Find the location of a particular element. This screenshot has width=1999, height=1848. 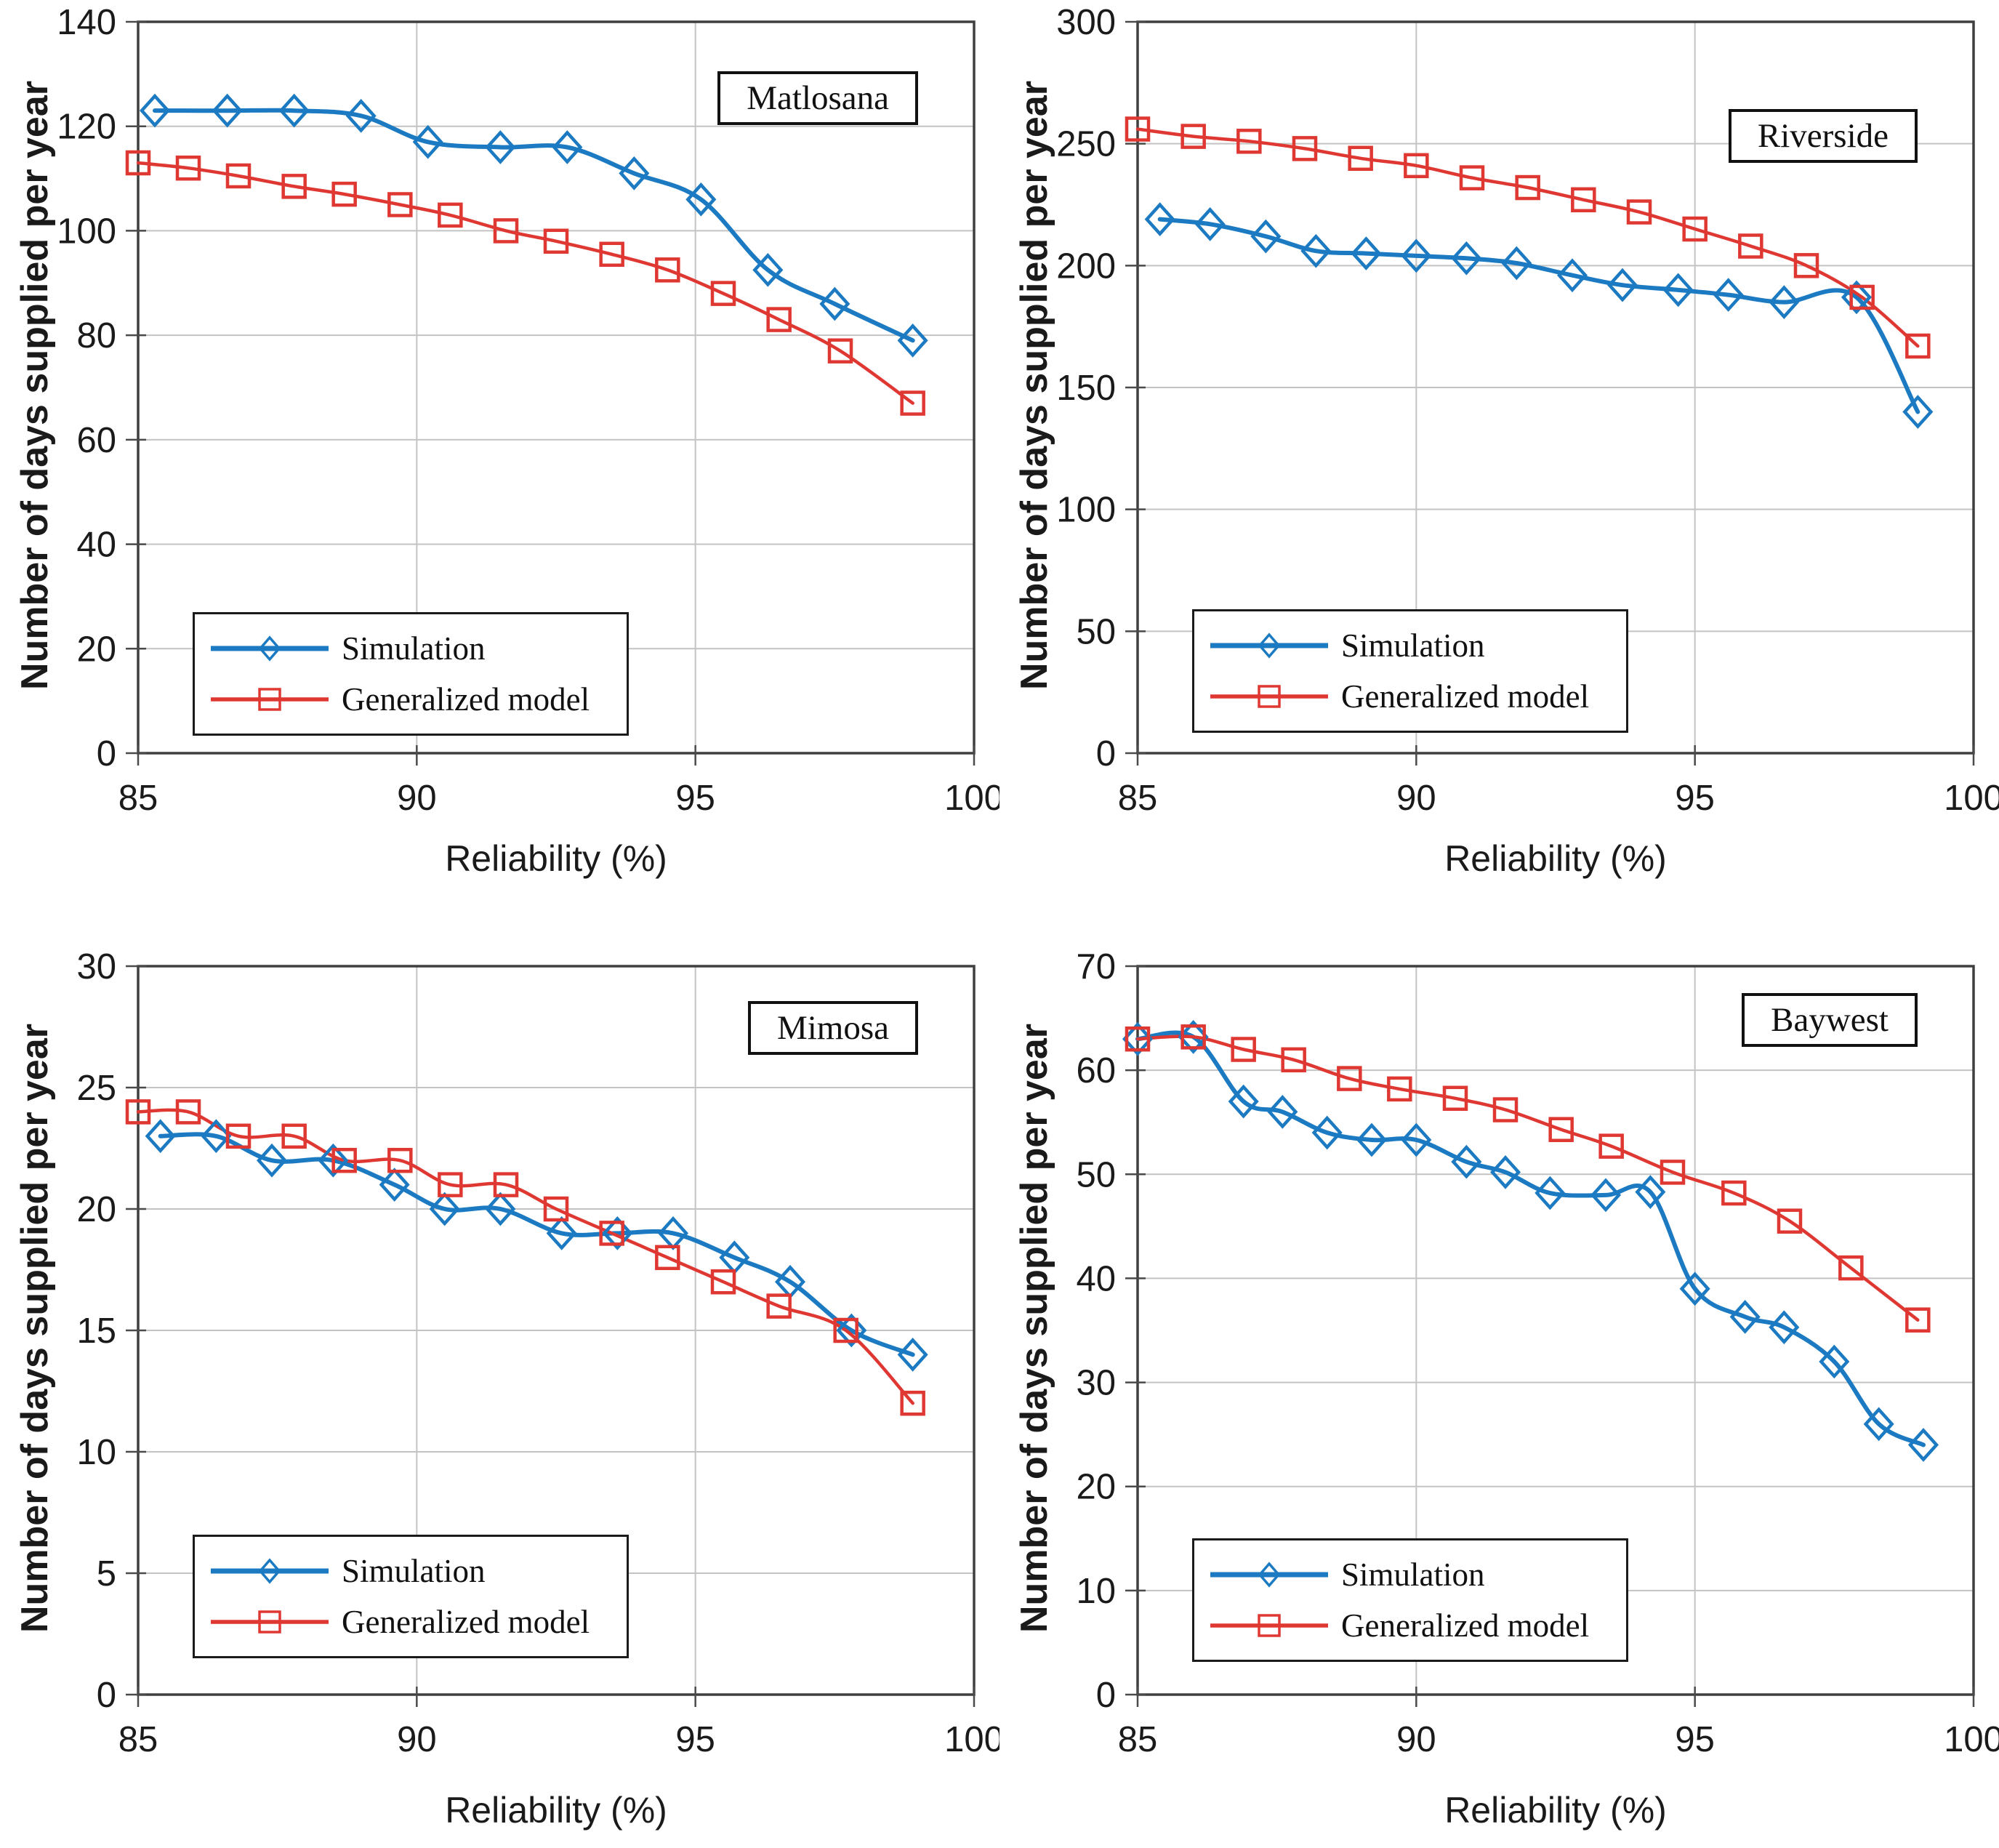

svg-text: 5 is located at coordinates (107, 1574).